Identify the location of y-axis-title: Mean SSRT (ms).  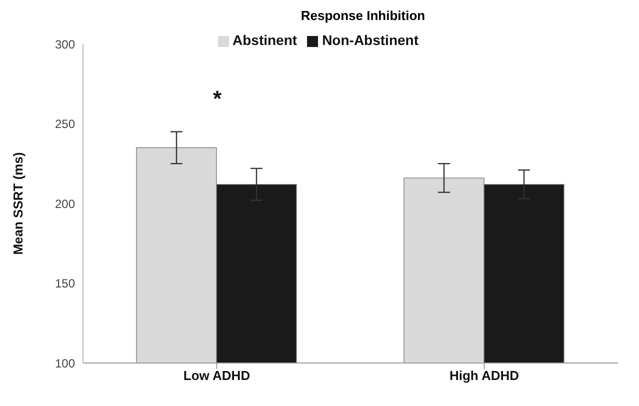
(18, 203).